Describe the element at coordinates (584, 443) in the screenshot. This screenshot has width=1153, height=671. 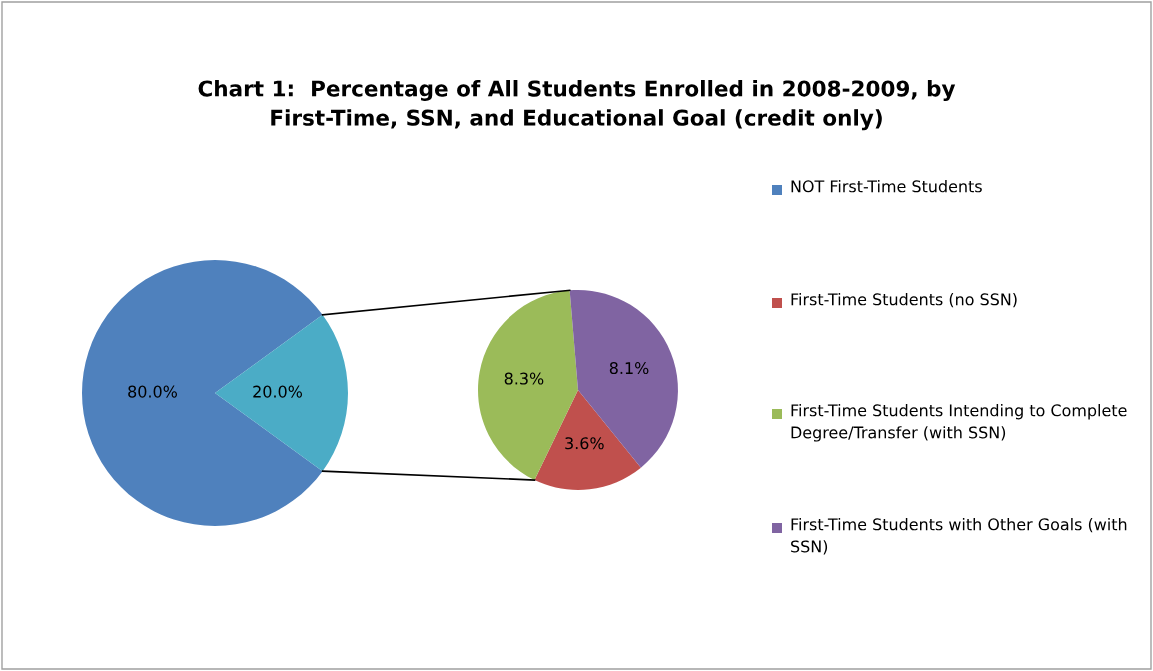
I see `data-label: 3.6%` at that location.